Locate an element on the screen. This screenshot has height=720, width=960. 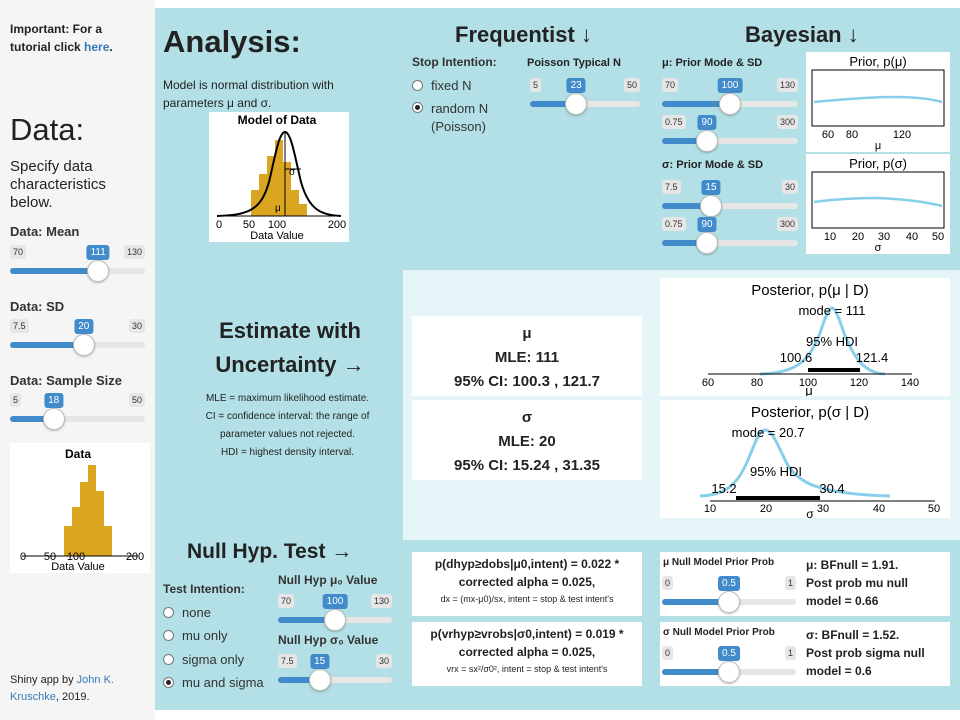
data-histogram-svg: Data 0 50 100 200 Data Value is located at coordinates (82, 510).